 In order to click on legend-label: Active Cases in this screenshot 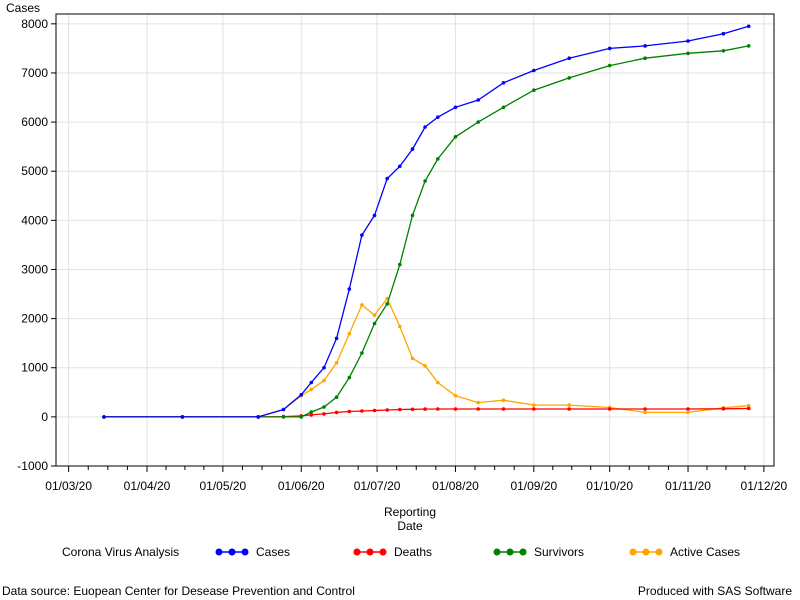, I will do `click(705, 552)`.